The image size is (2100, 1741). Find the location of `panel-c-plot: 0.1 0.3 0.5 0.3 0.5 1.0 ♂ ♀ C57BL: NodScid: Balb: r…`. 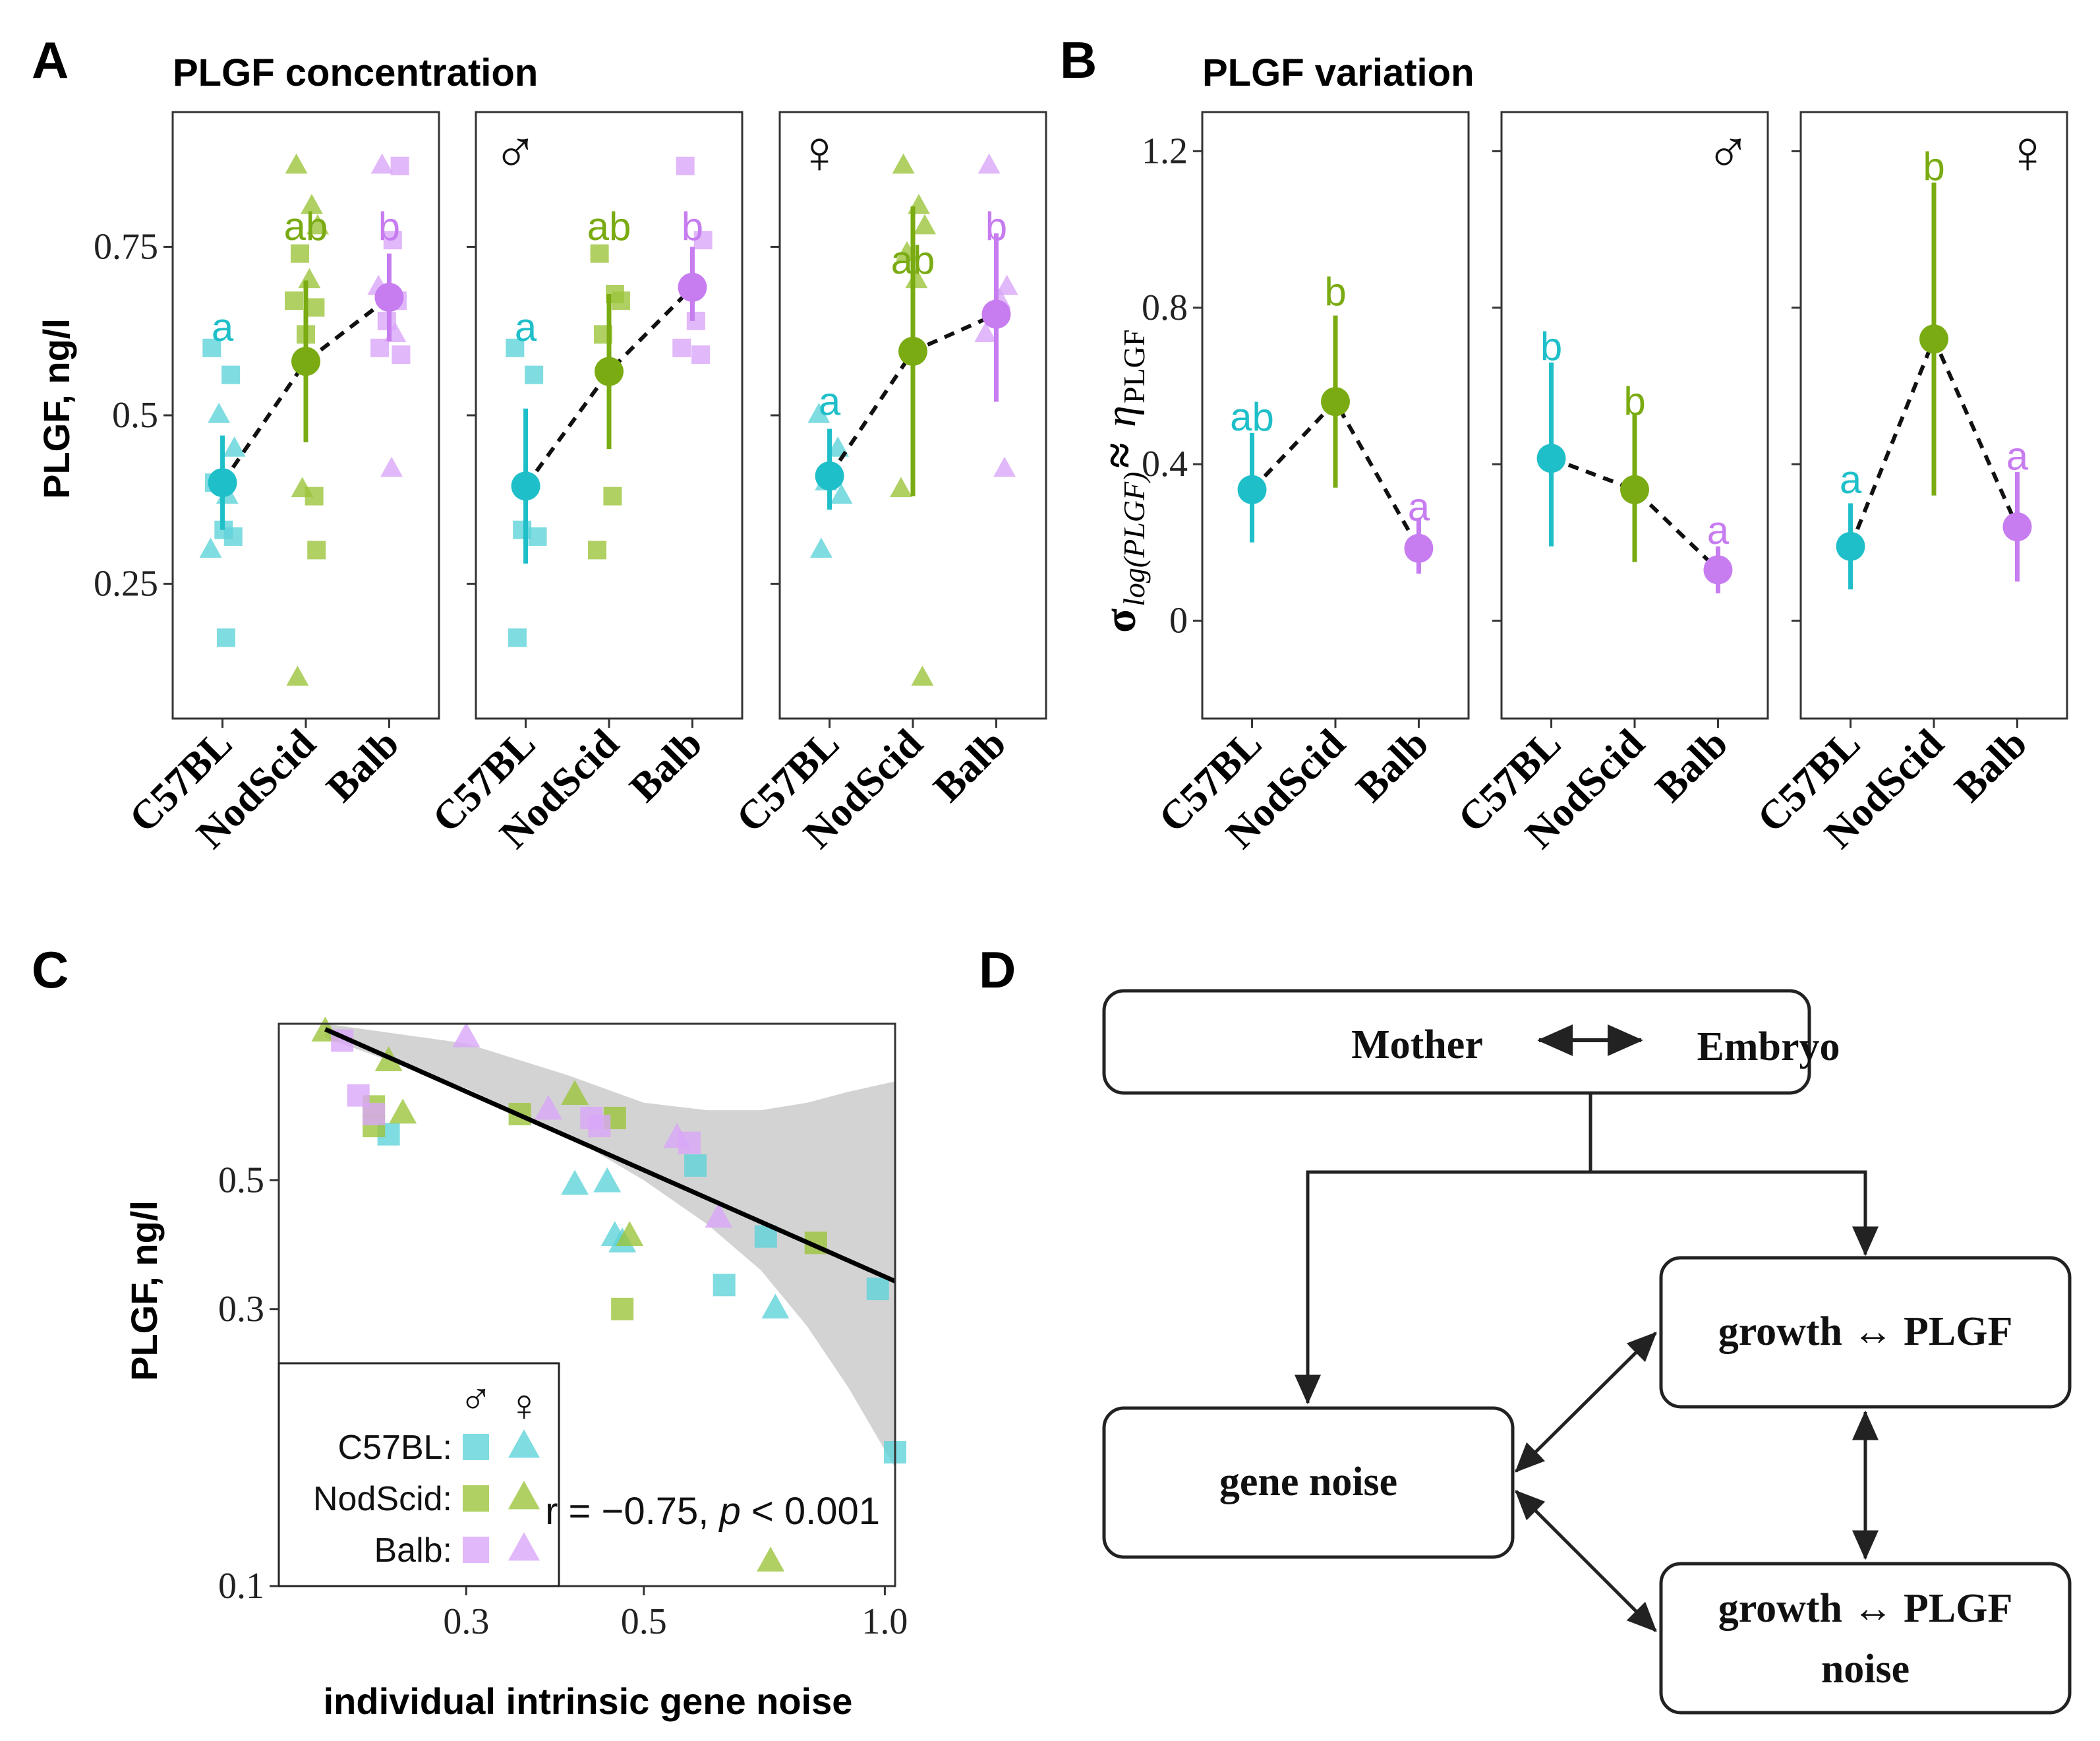

panel-c-plot: 0.1 0.3 0.5 0.3 0.5 1.0 ♂ ♀ C57BL: NodScid: Balb: r… is located at coordinates (563, 1329).